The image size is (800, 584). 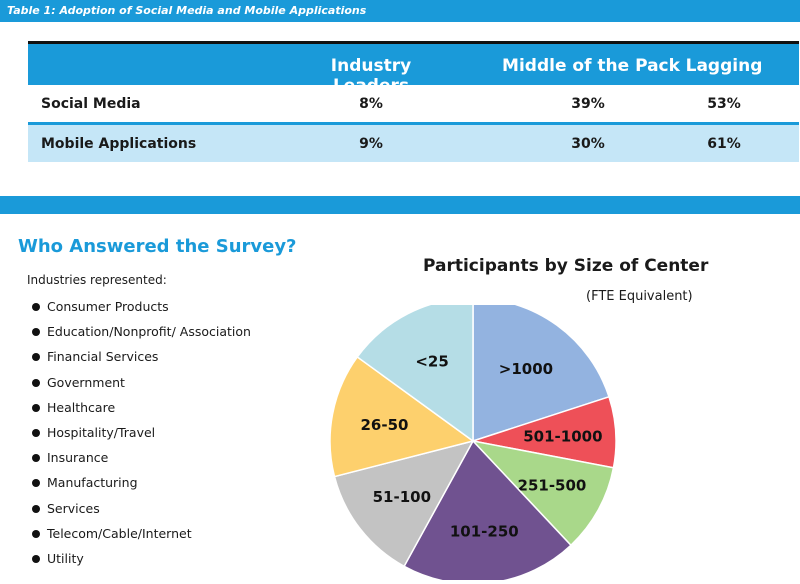 I want to click on pie-slice-label: >1000, so click(x=526, y=369).